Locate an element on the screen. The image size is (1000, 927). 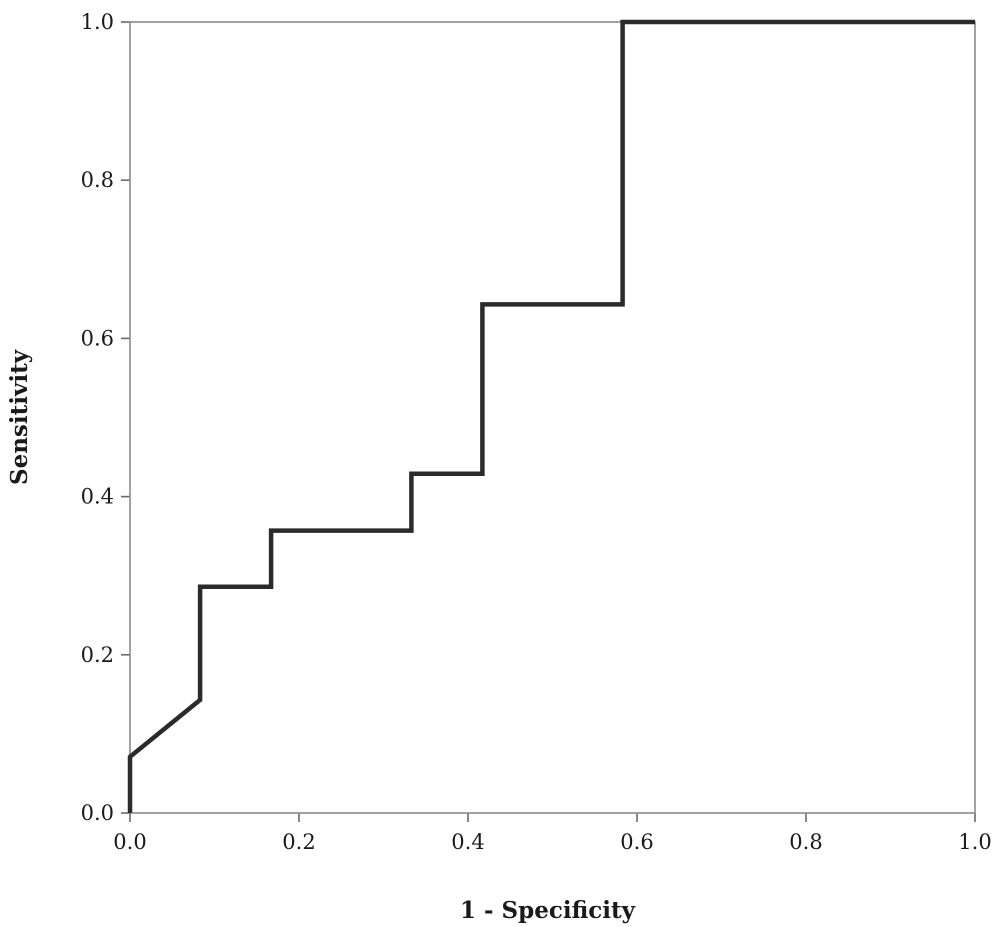
x-tick-label: 0.8 is located at coordinates (805, 842).